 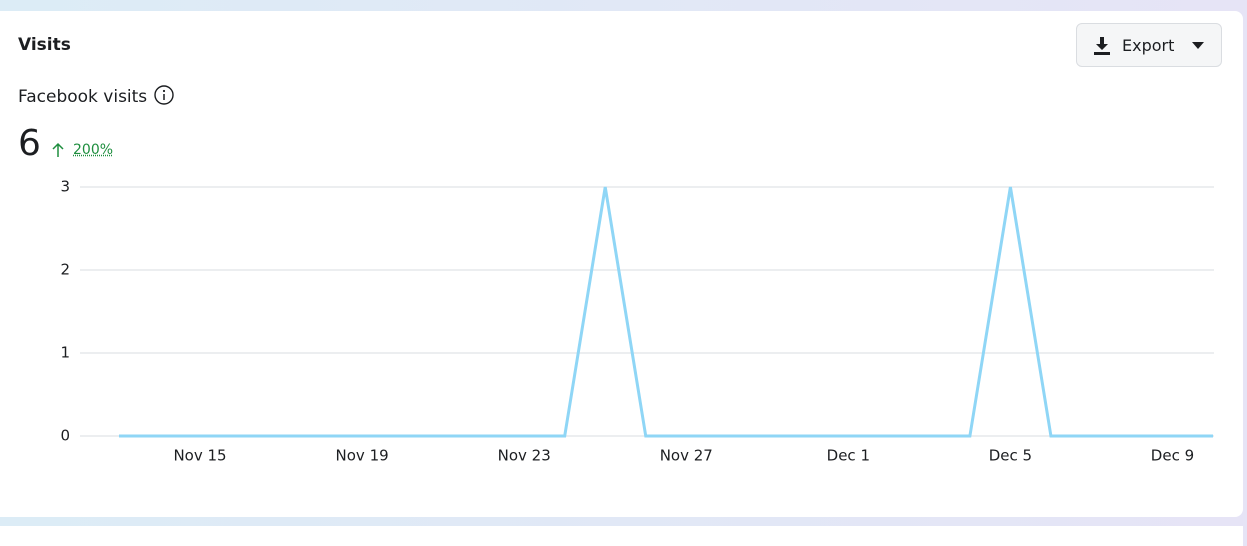 What do you see at coordinates (44, 45) in the screenshot?
I see `section-title: Visits` at bounding box center [44, 45].